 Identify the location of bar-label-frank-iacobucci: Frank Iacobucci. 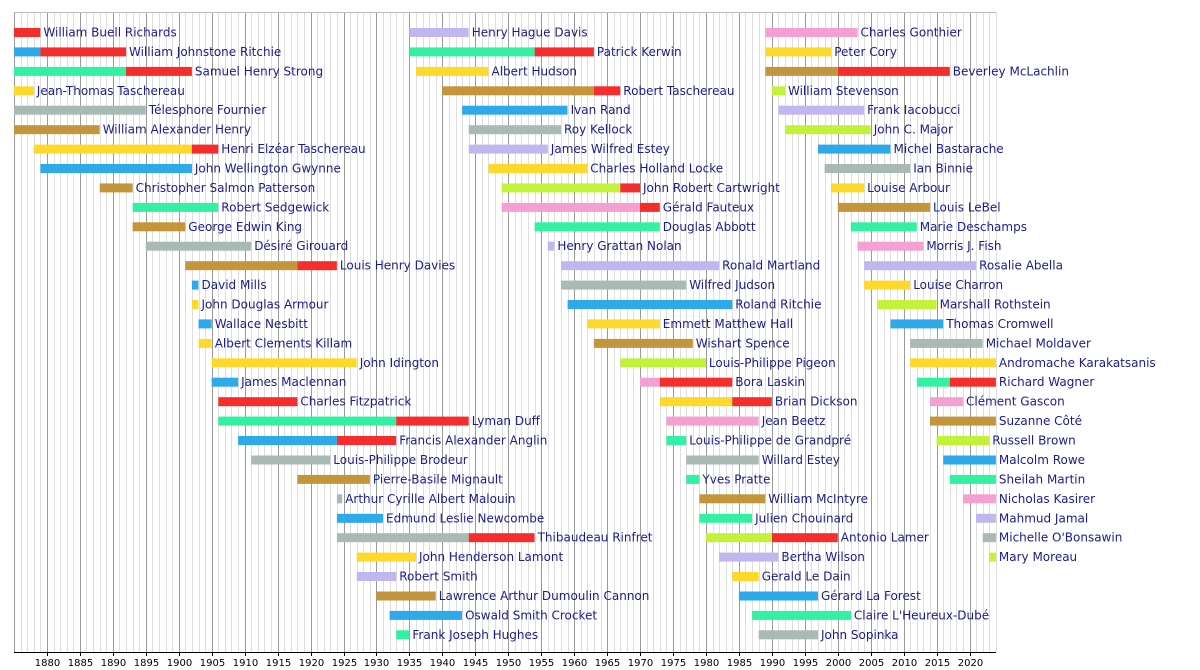
(913, 110).